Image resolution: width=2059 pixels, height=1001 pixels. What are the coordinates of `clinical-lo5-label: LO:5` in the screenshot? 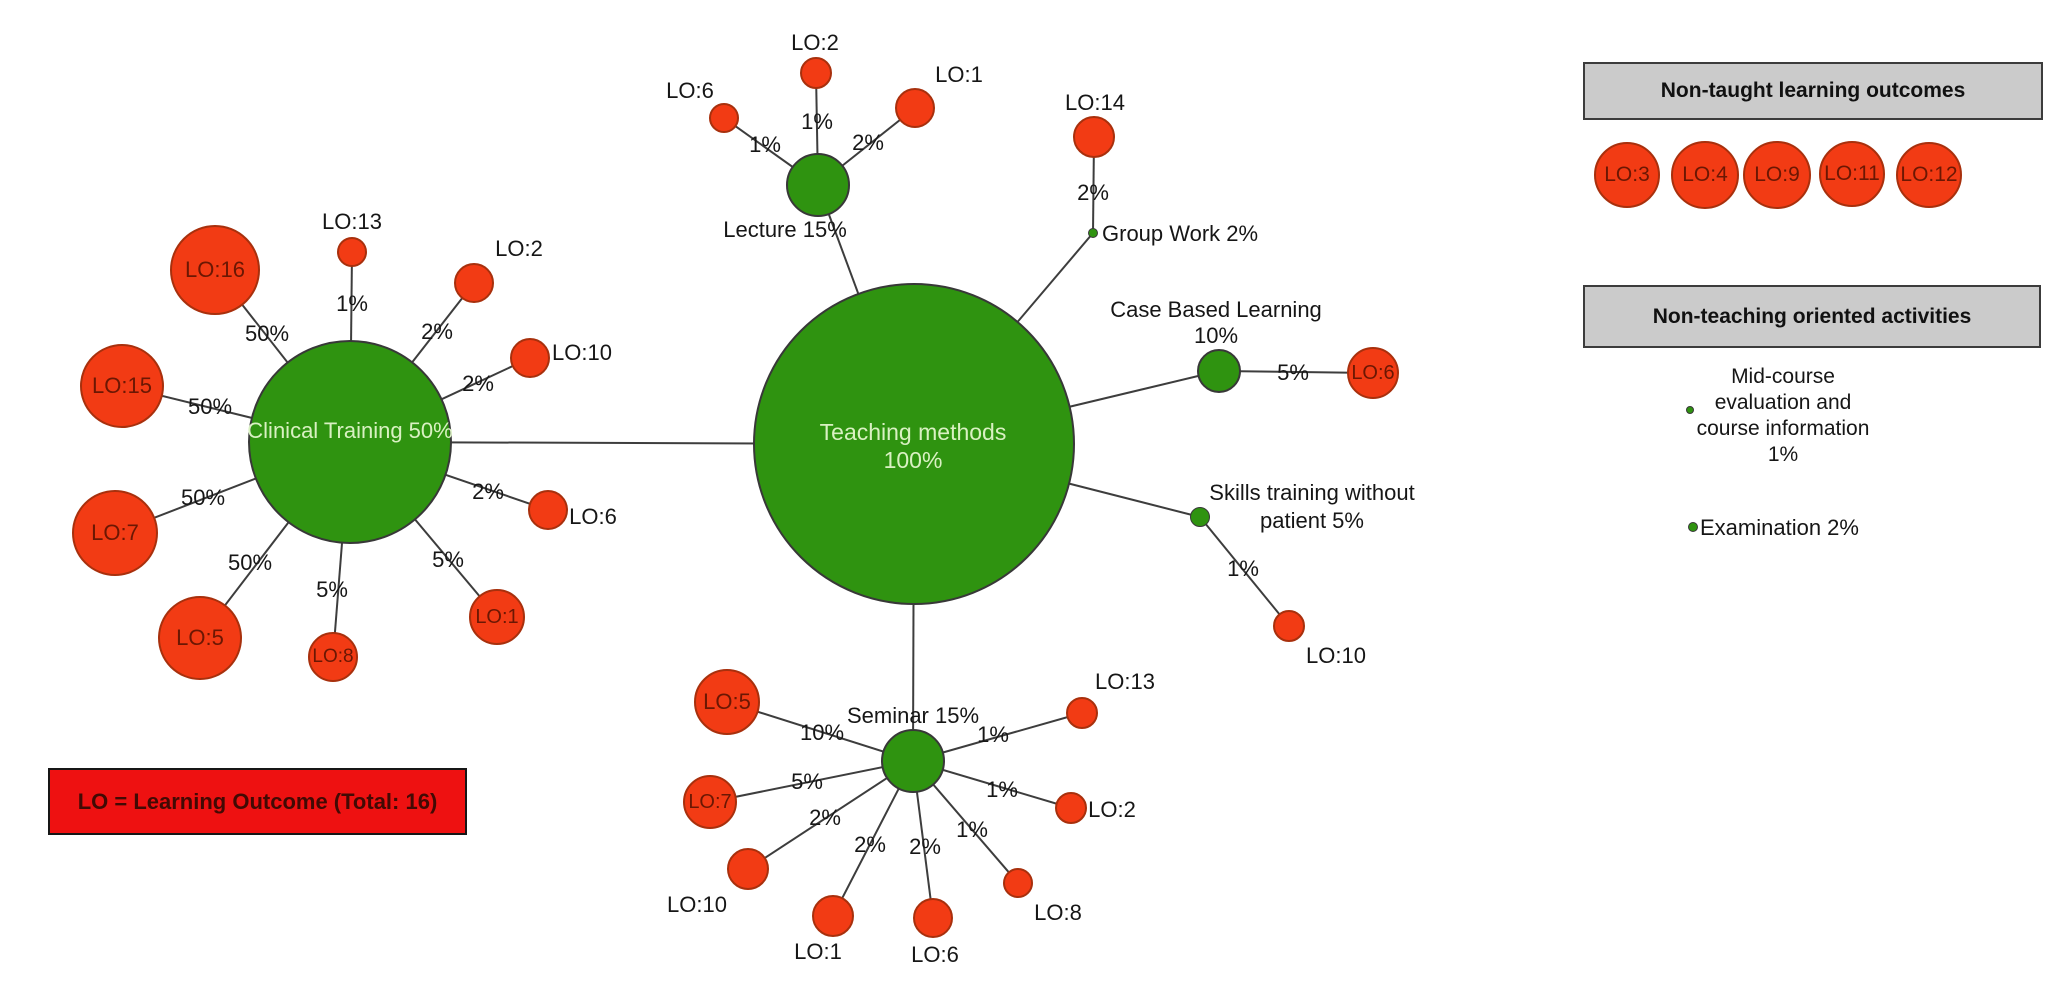 It's located at (200, 637).